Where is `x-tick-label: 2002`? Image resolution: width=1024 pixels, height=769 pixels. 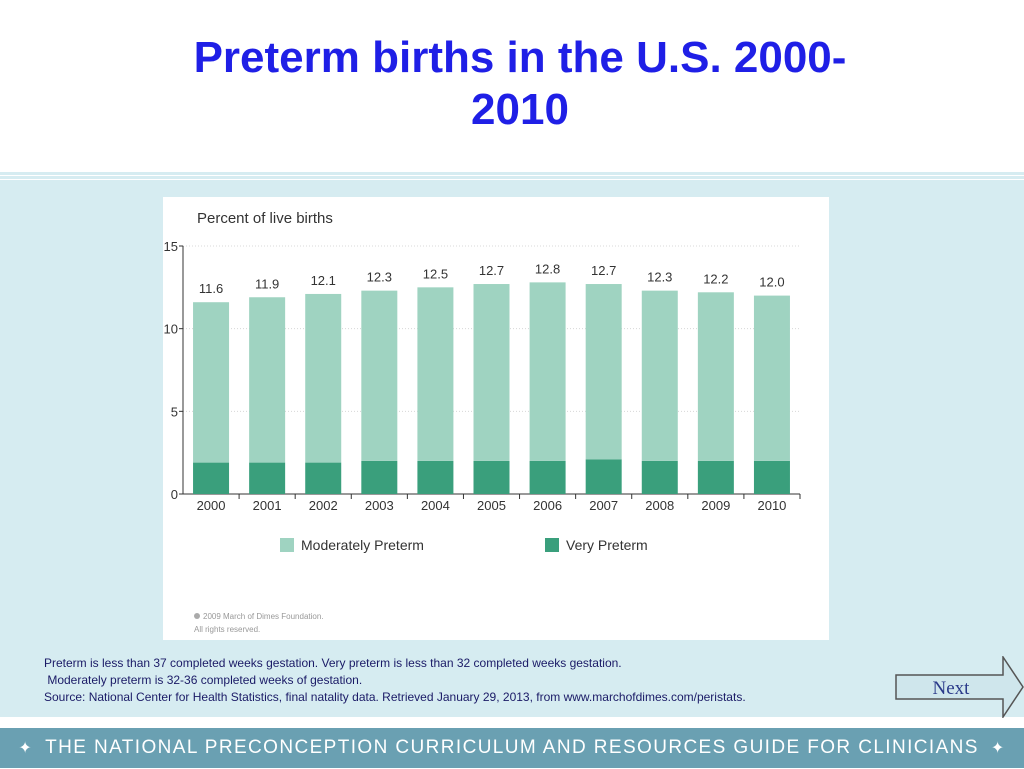 x-tick-label: 2002 is located at coordinates (323, 505).